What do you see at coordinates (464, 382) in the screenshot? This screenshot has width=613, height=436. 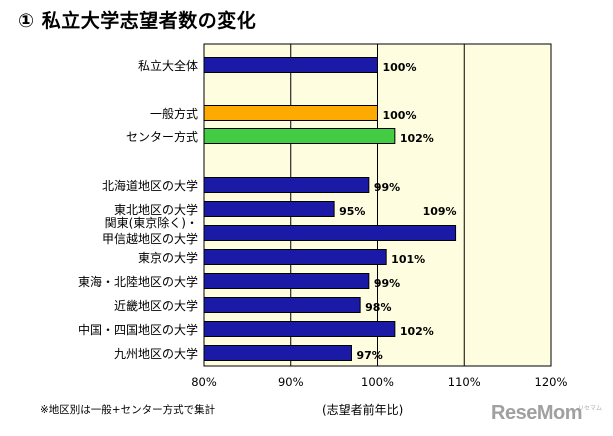 I see `x-tick-label: 110%` at bounding box center [464, 382].